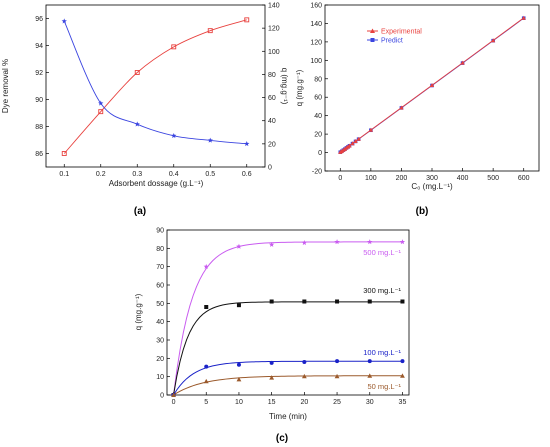 This screenshot has height=447, width=550. I want to click on series-label-500: 500 mg.L⁻¹, so click(382, 252).